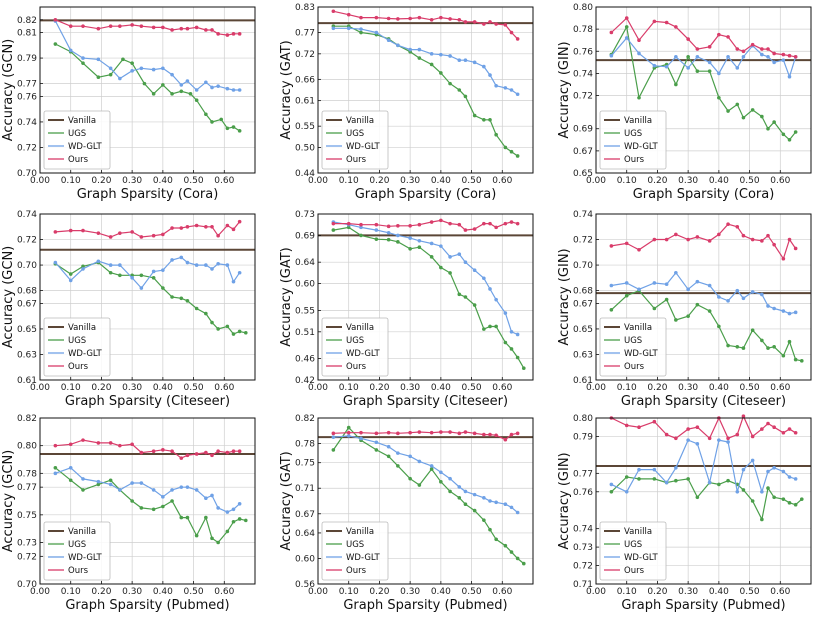  What do you see at coordinates (8, 501) in the screenshot?
I see `y-axis-label: Accuracy (GCN)` at bounding box center [8, 501].